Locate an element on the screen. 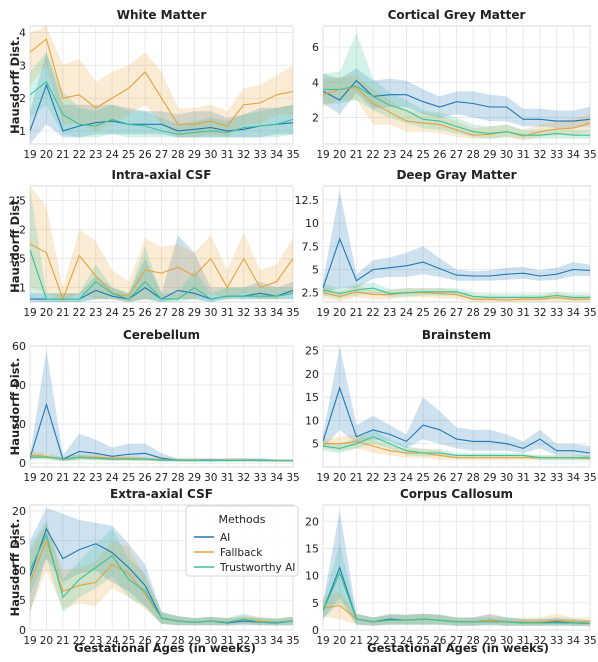  band-trustworthy-ai is located at coordinates (161, 245).